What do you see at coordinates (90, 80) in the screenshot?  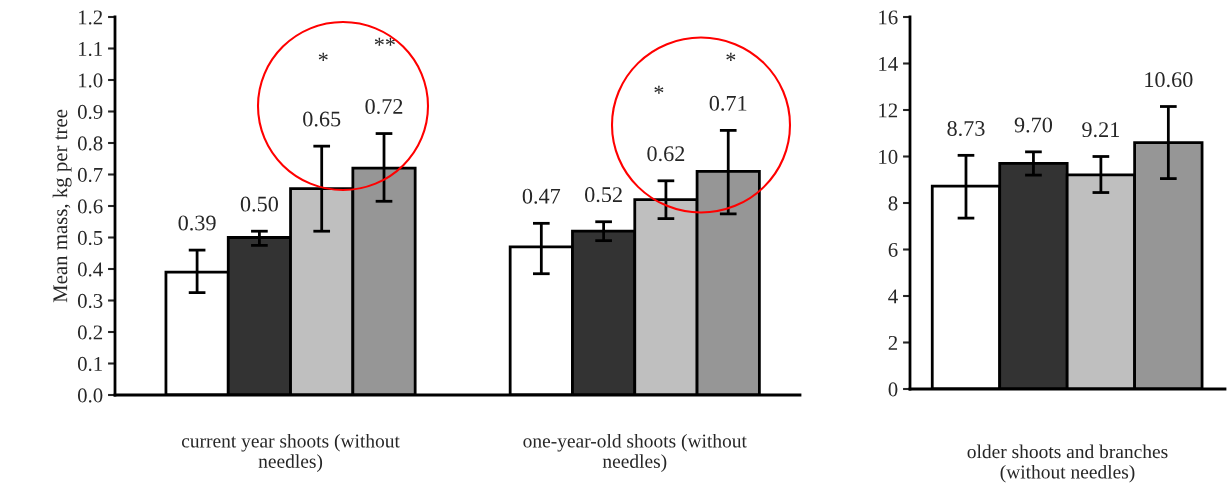 I see `y-tick-label: 1.0` at bounding box center [90, 80].